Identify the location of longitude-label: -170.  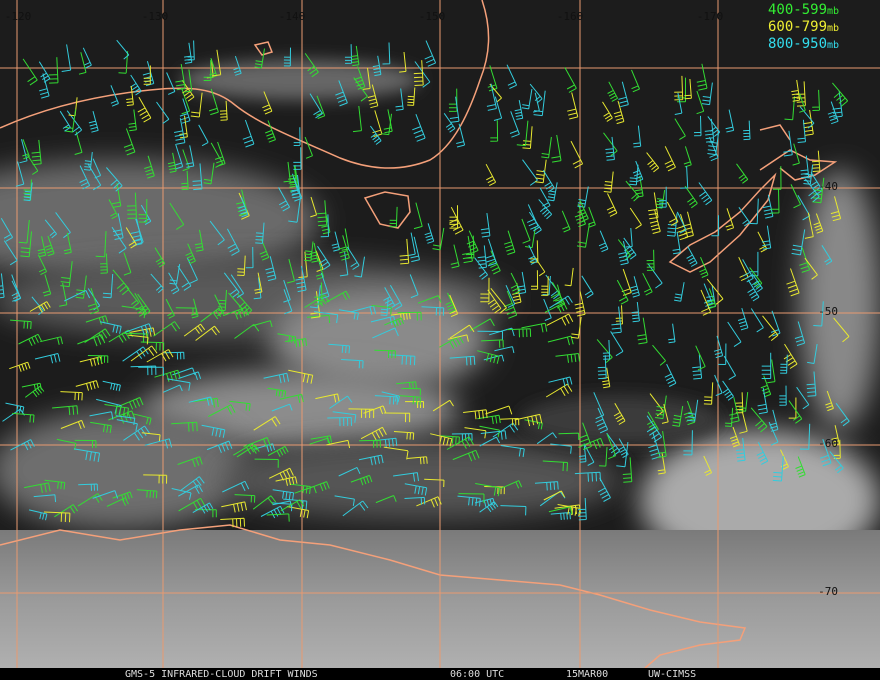
(710, 16).